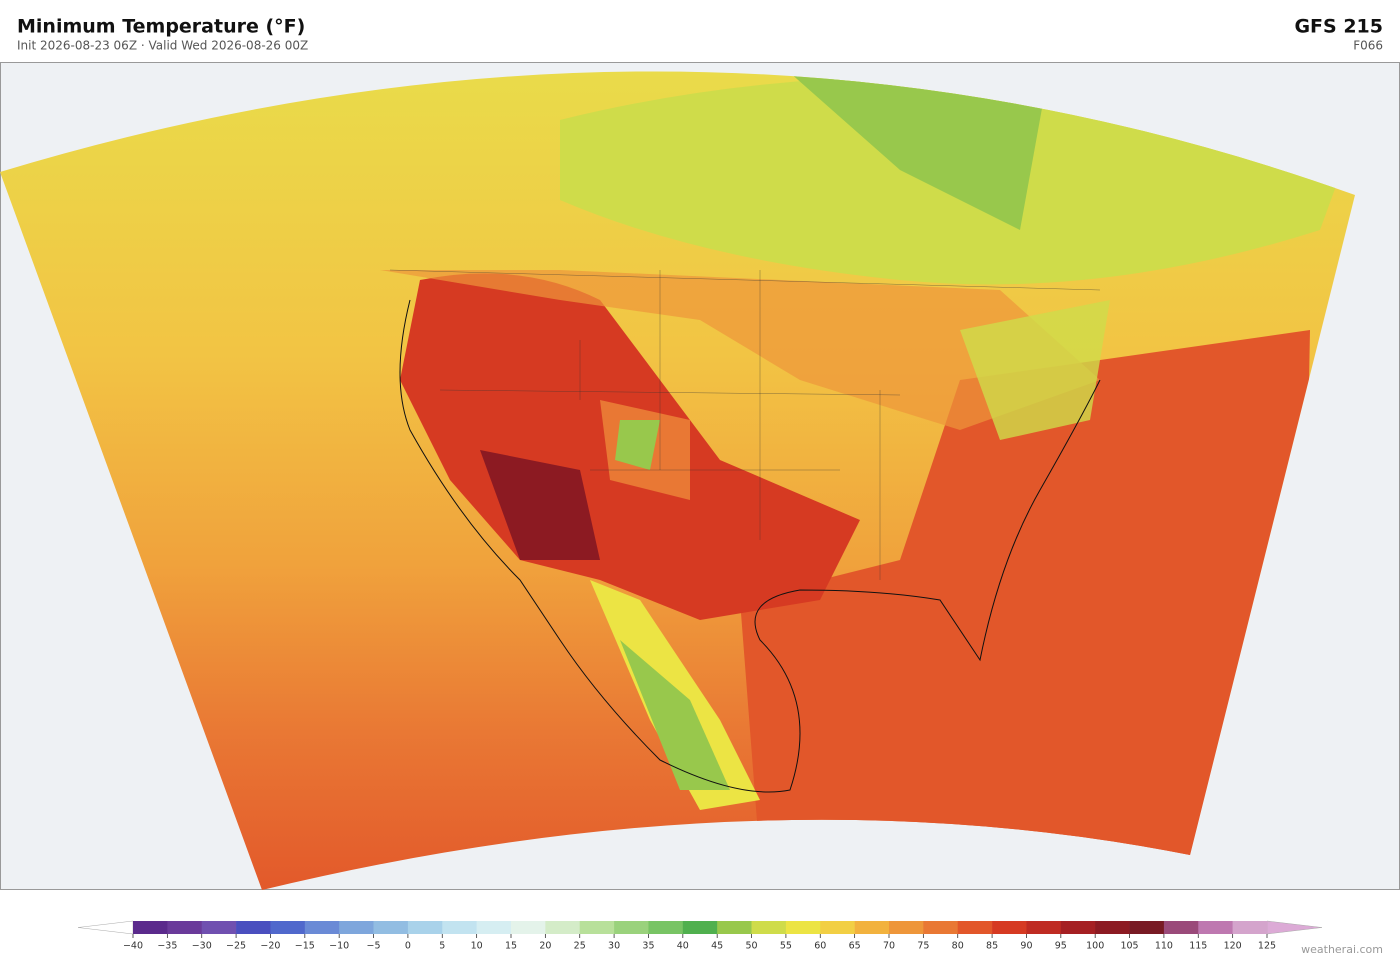 The image size is (1400, 968). I want to click on colorbar-under, so click(105, 927).